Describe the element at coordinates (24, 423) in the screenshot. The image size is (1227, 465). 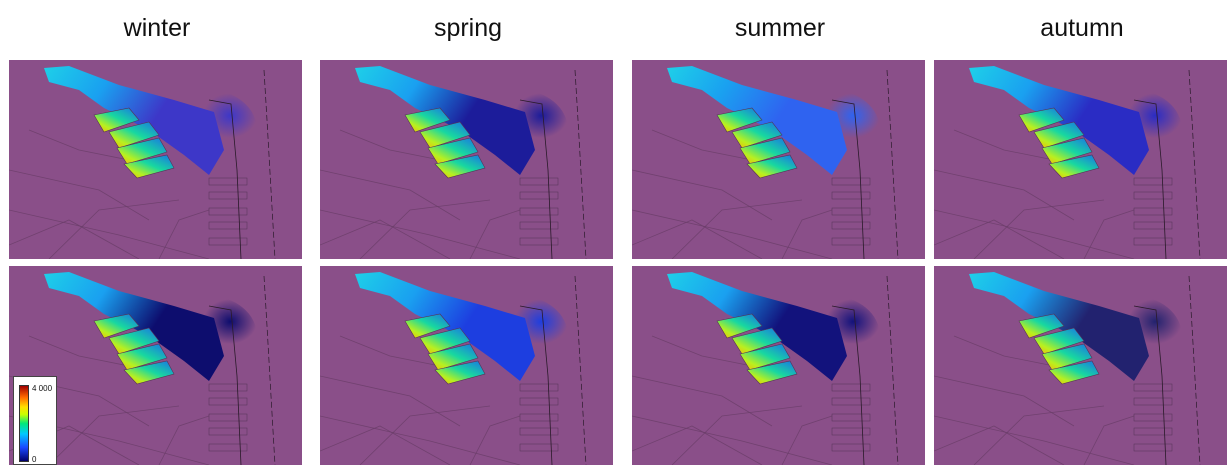
I see `color-scale-bar` at that location.